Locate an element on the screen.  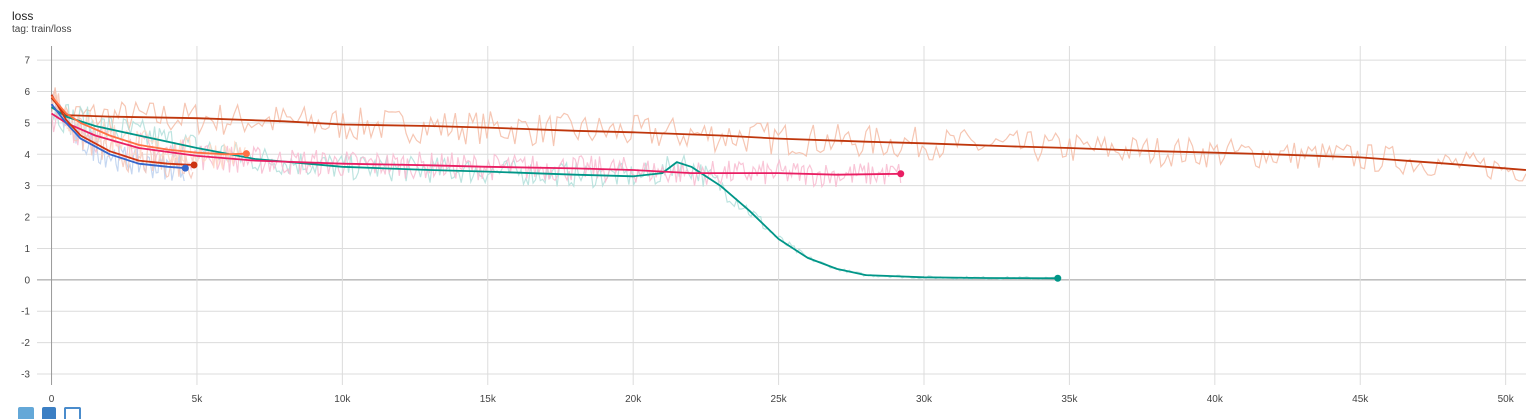
x-tick-label: 5k is located at coordinates (198, 399).